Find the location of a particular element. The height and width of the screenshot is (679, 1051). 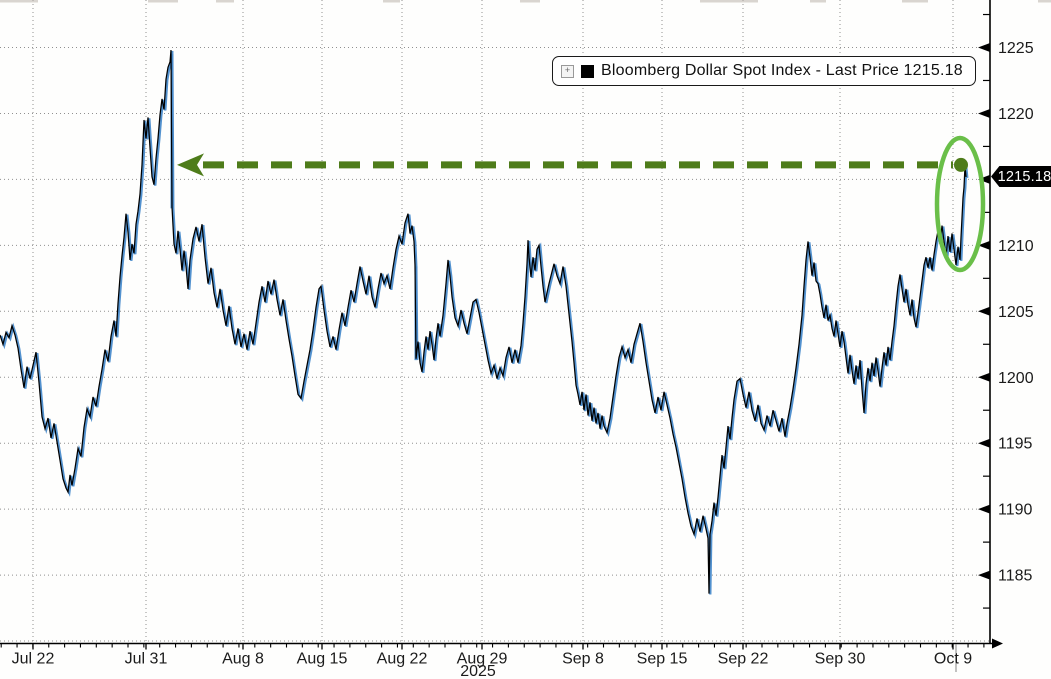

y-tick-label: 1190 is located at coordinates (1015, 510).